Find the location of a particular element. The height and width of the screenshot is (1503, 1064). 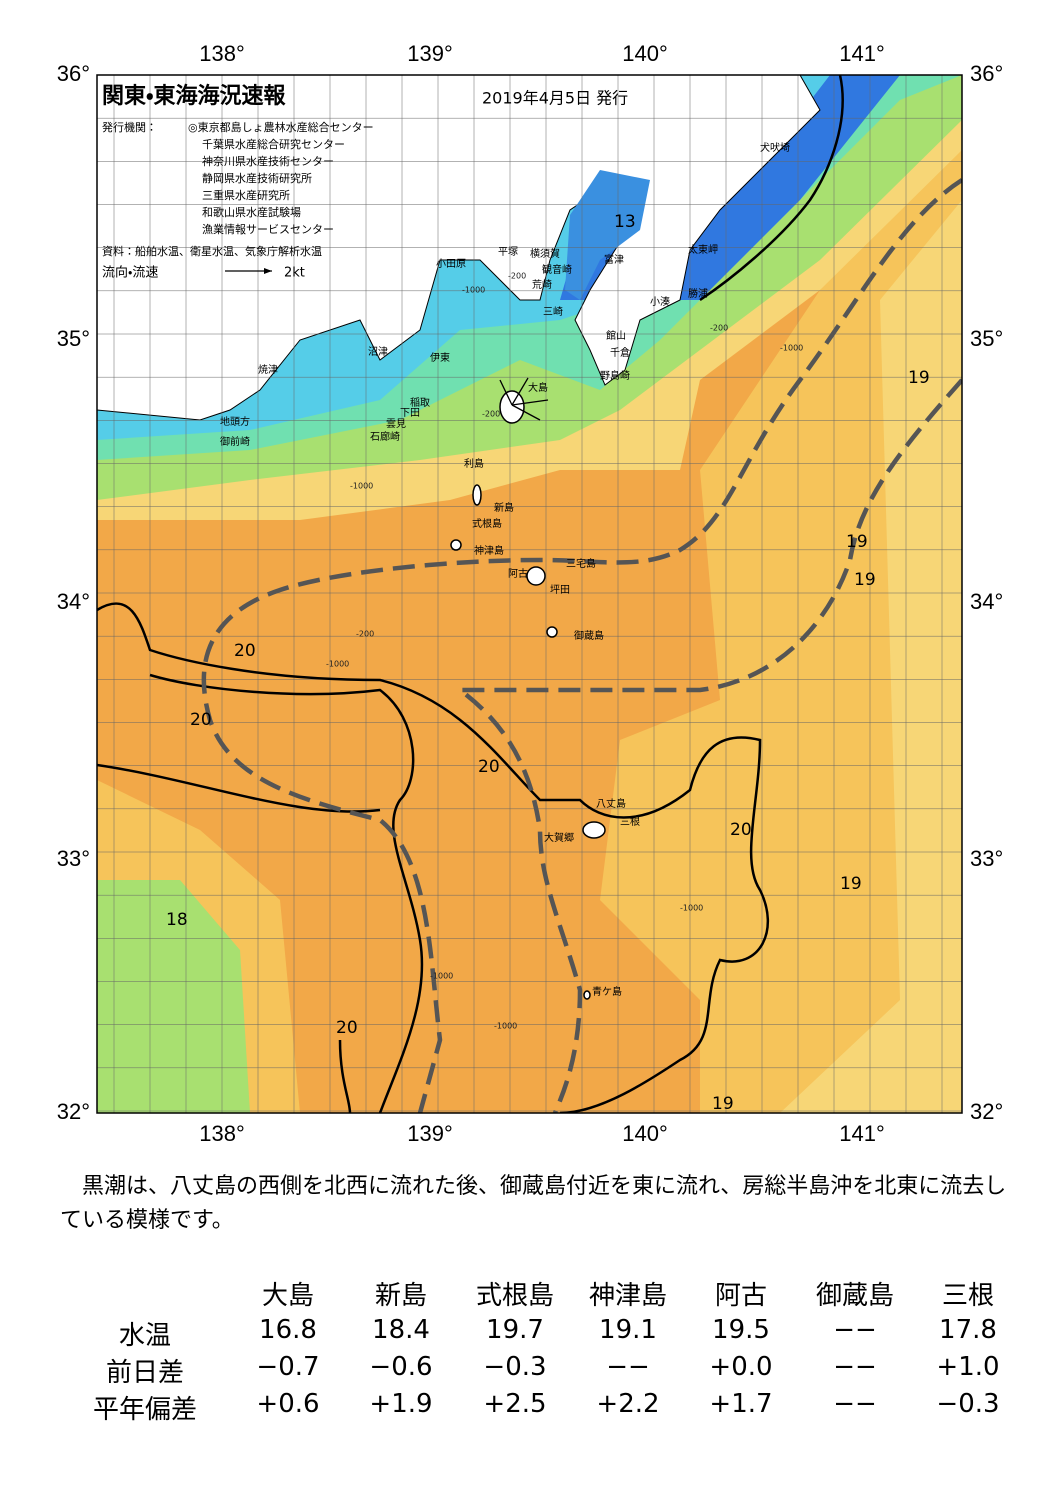

legend-speed: 2kt is located at coordinates (294, 273).